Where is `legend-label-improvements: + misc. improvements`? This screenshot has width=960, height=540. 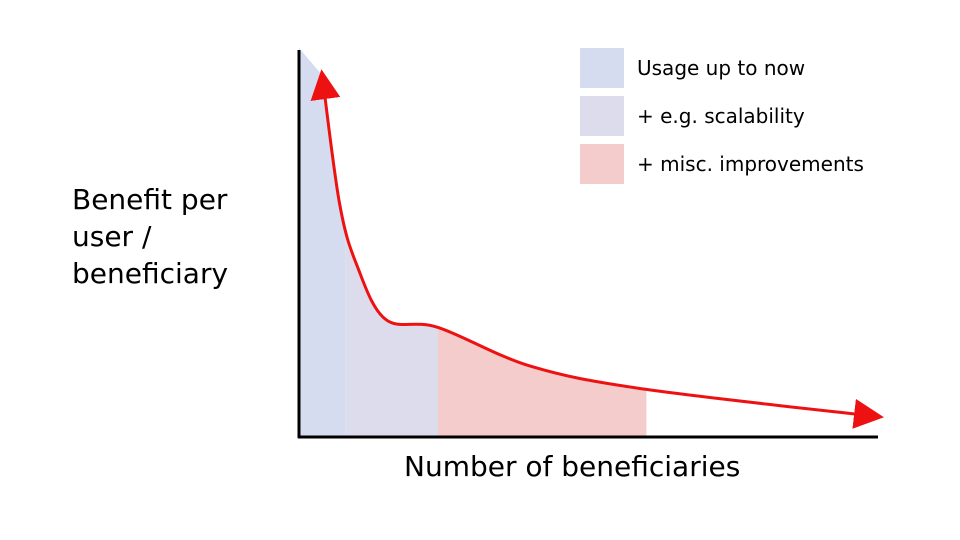
legend-label-improvements: + misc. improvements is located at coordinates (750, 164).